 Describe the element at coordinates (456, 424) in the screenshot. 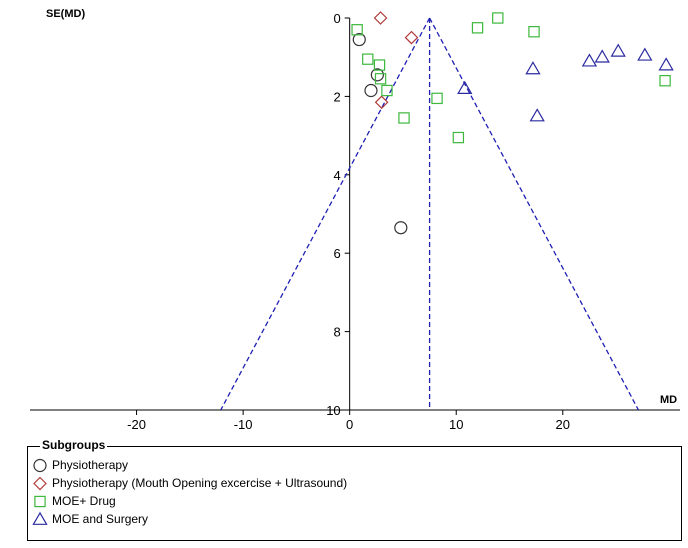

I see `x-tick-label: 10` at that location.